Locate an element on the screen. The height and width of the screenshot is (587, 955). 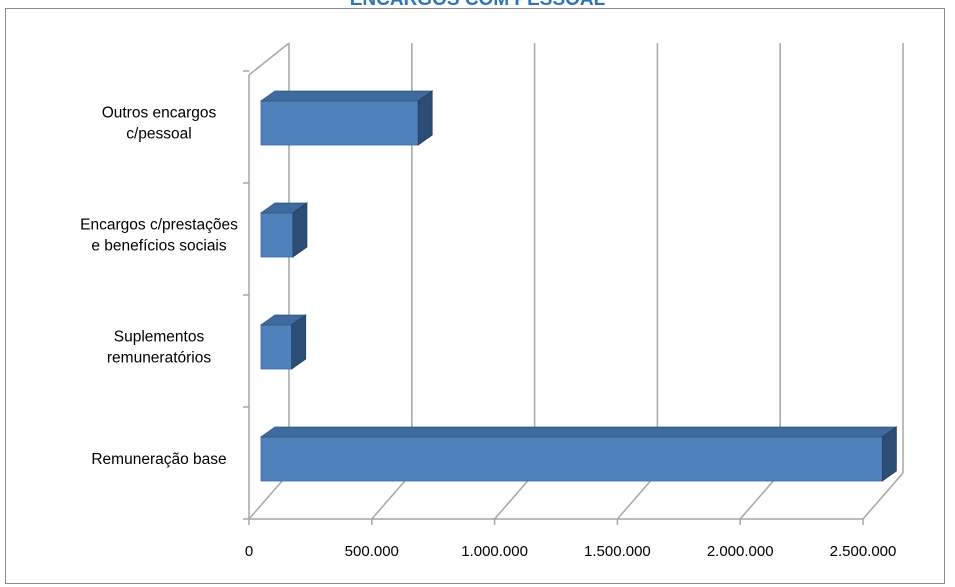
floor-gridline is located at coordinates (883, 496).